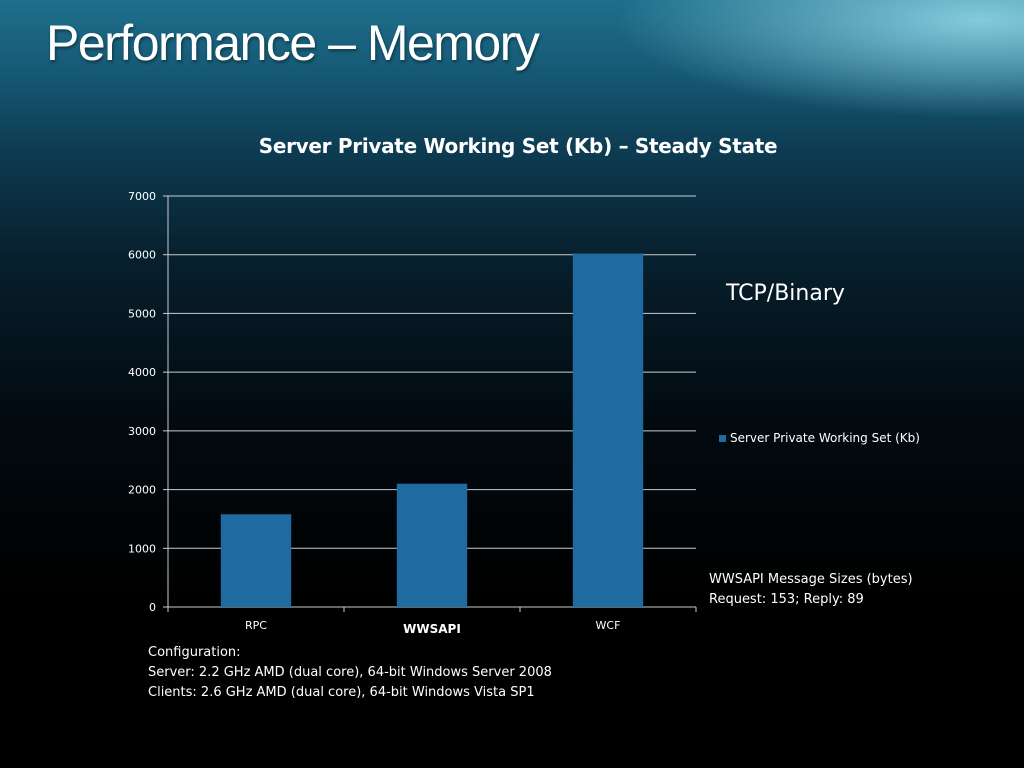 The image size is (1024, 768). What do you see at coordinates (142, 490) in the screenshot?
I see `y-tick-label: 2000` at bounding box center [142, 490].